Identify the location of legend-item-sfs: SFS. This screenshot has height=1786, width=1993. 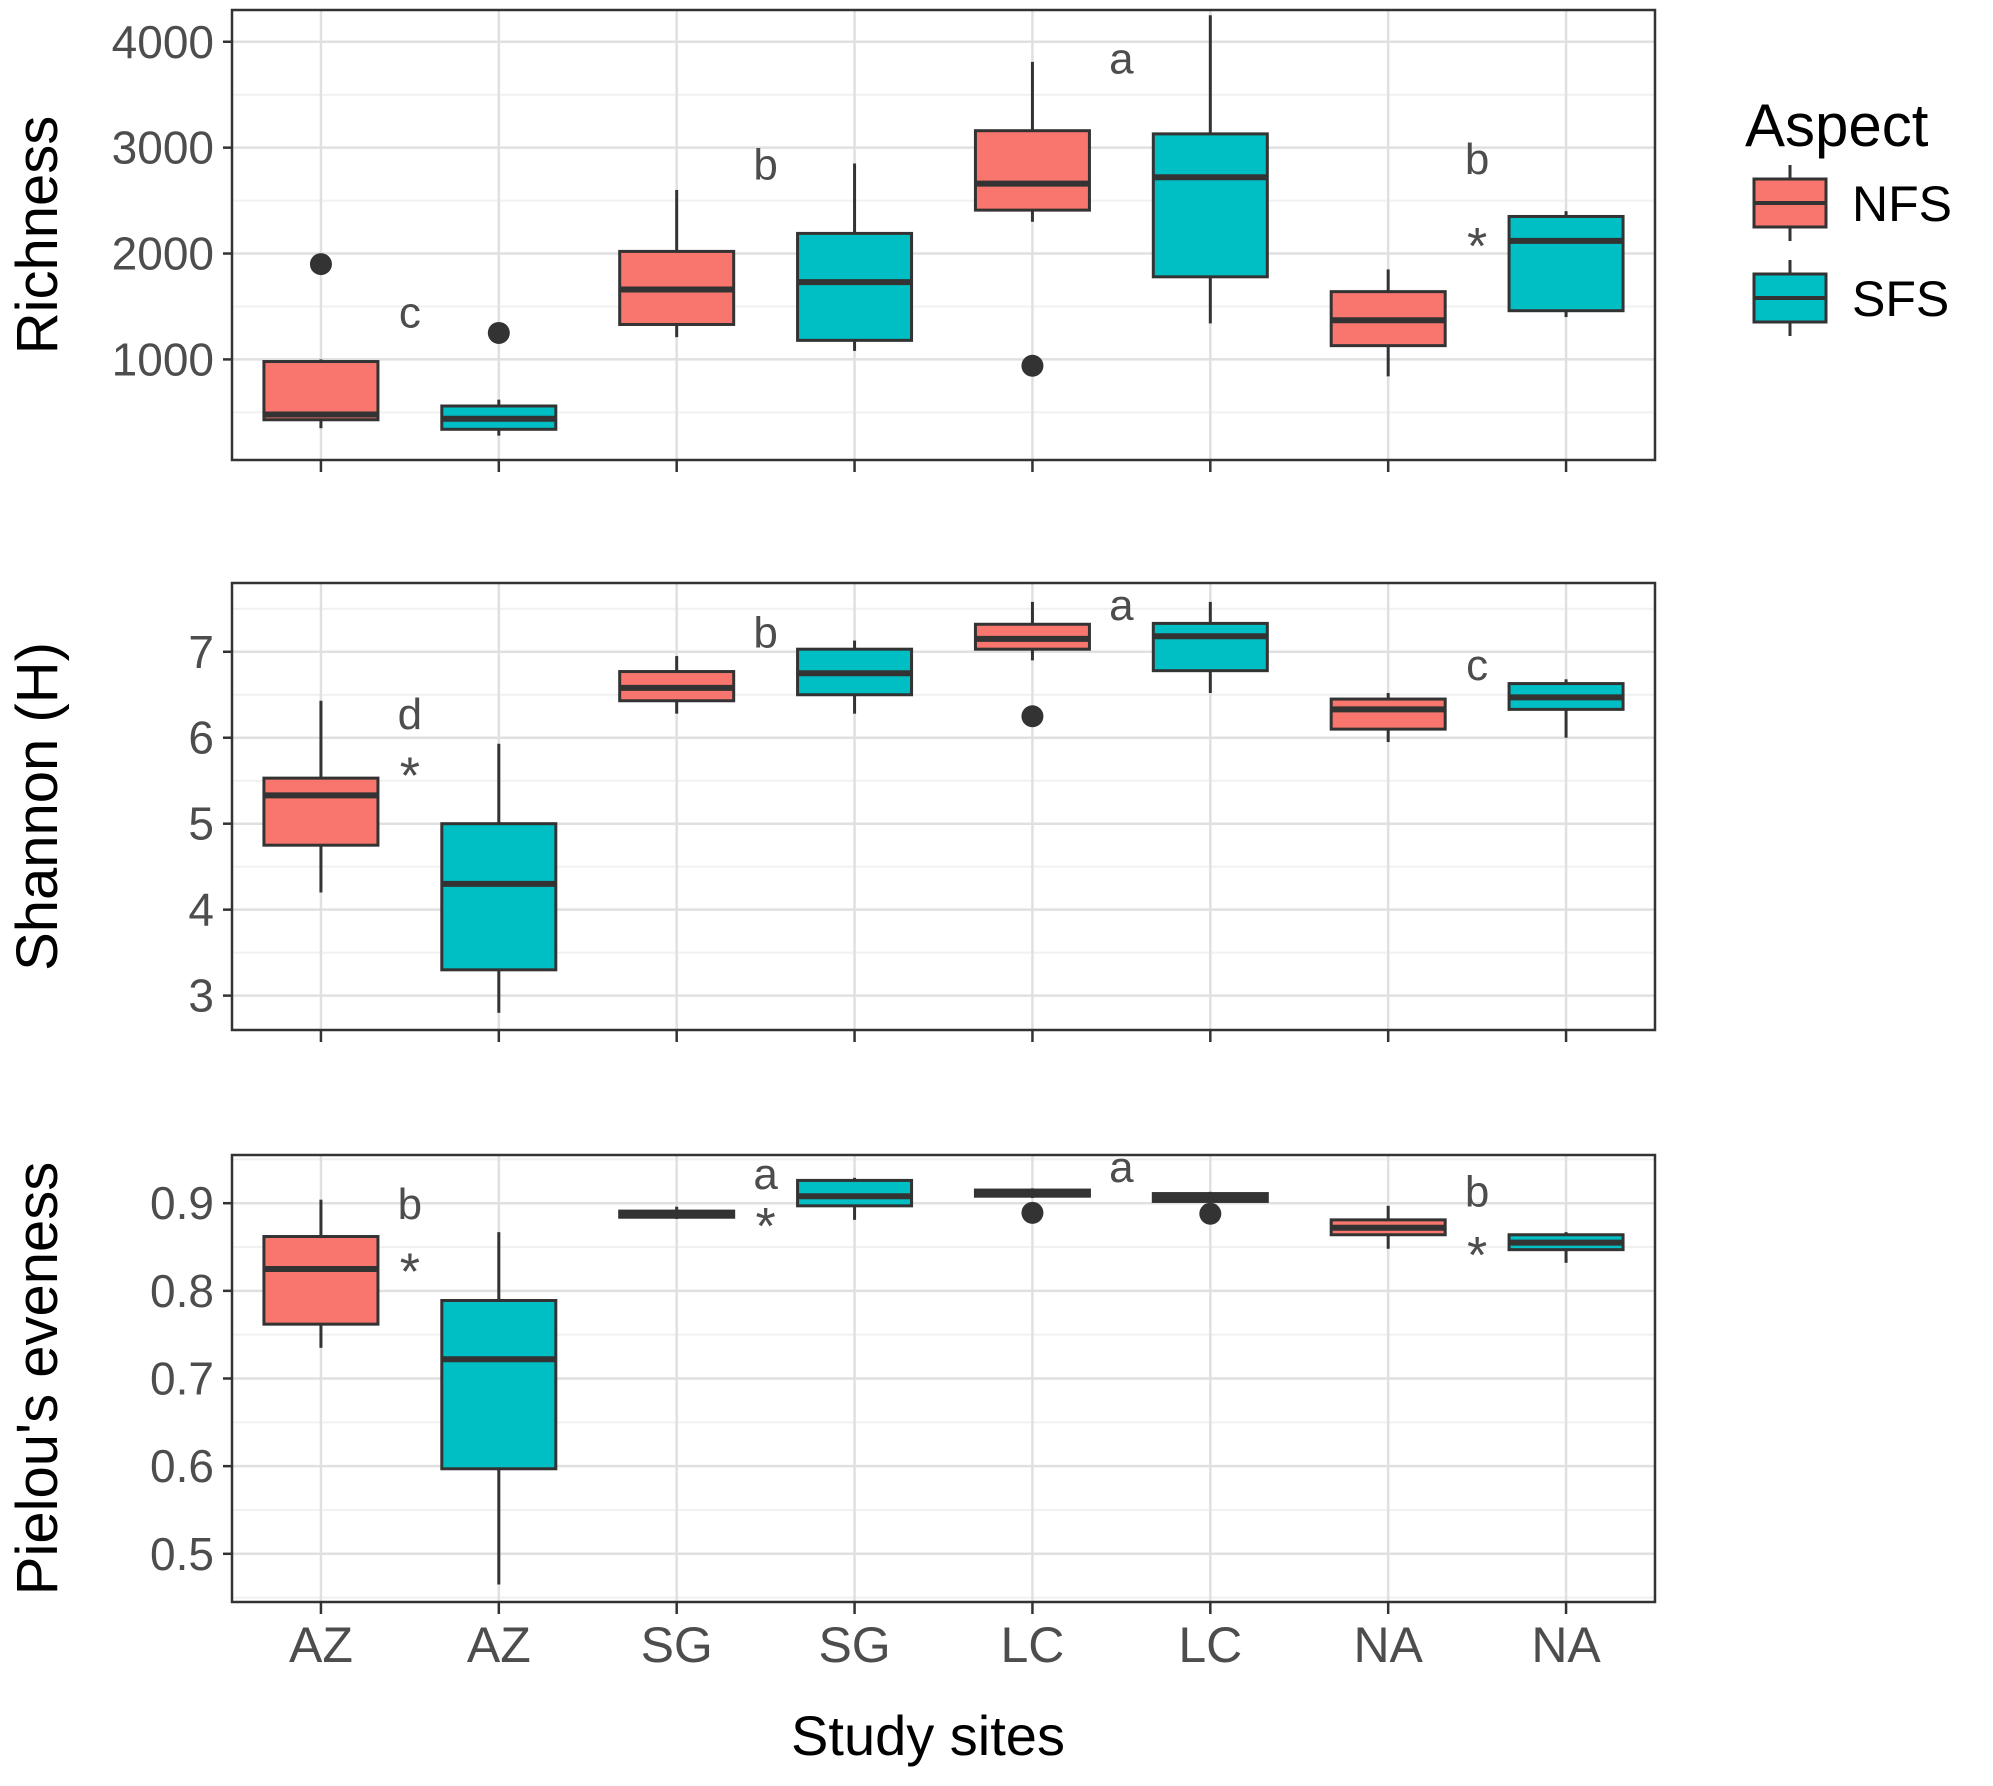
(1850, 298).